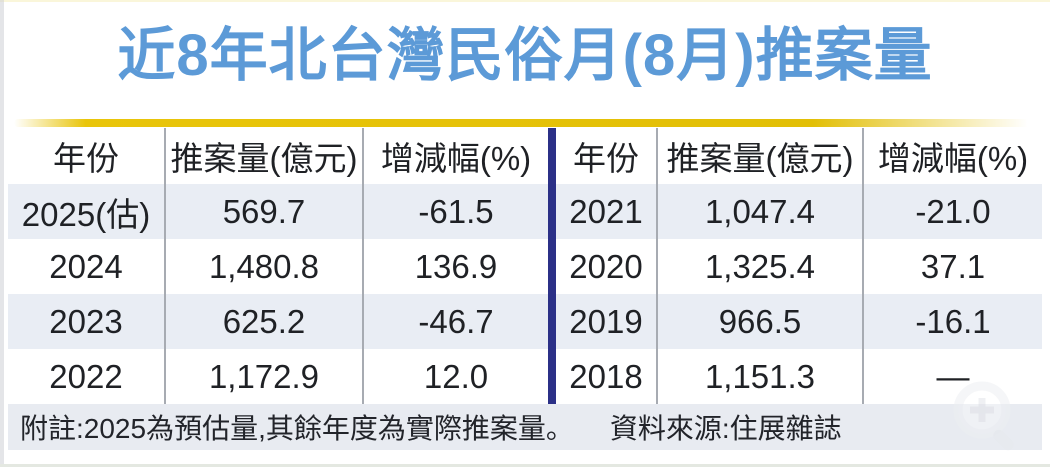 This screenshot has width=1050, height=467. I want to click on column-header-volume-left: 推案量(億元), so click(263, 156).